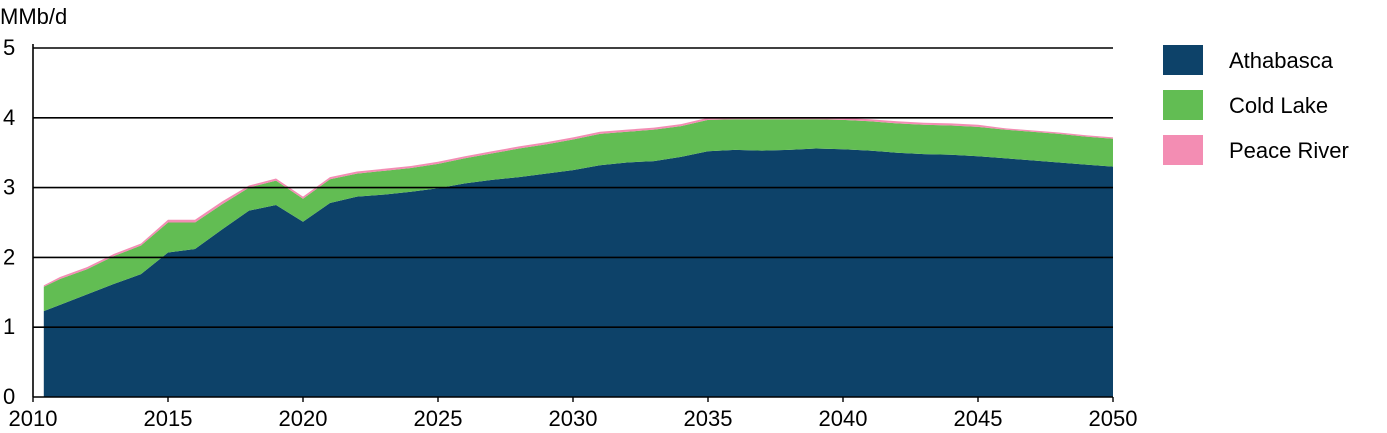  I want to click on y-tick-label: 4, so click(9, 117).